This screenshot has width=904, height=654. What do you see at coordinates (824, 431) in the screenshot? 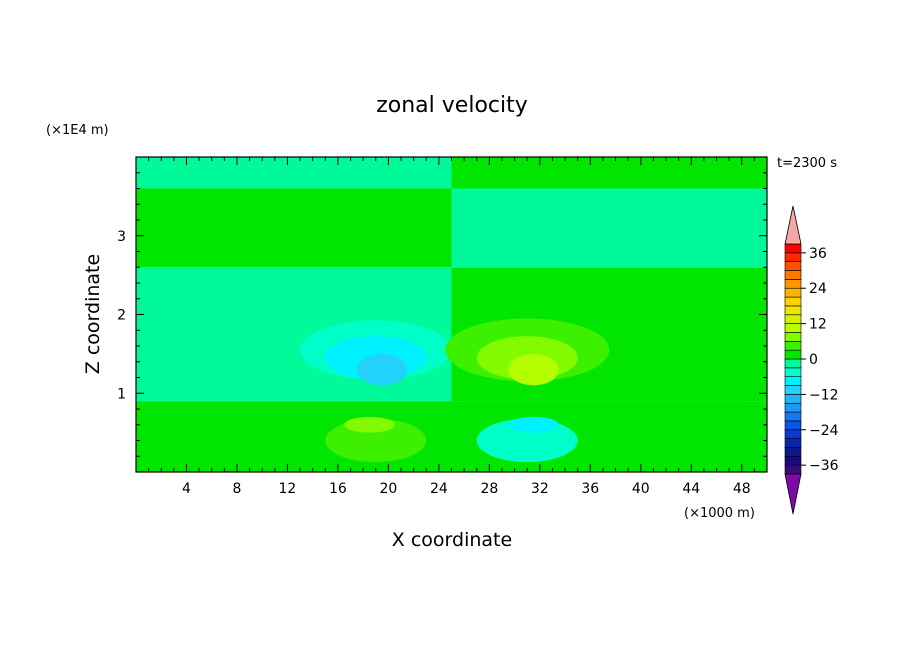
I see `colorbar-label: −24` at bounding box center [824, 431].